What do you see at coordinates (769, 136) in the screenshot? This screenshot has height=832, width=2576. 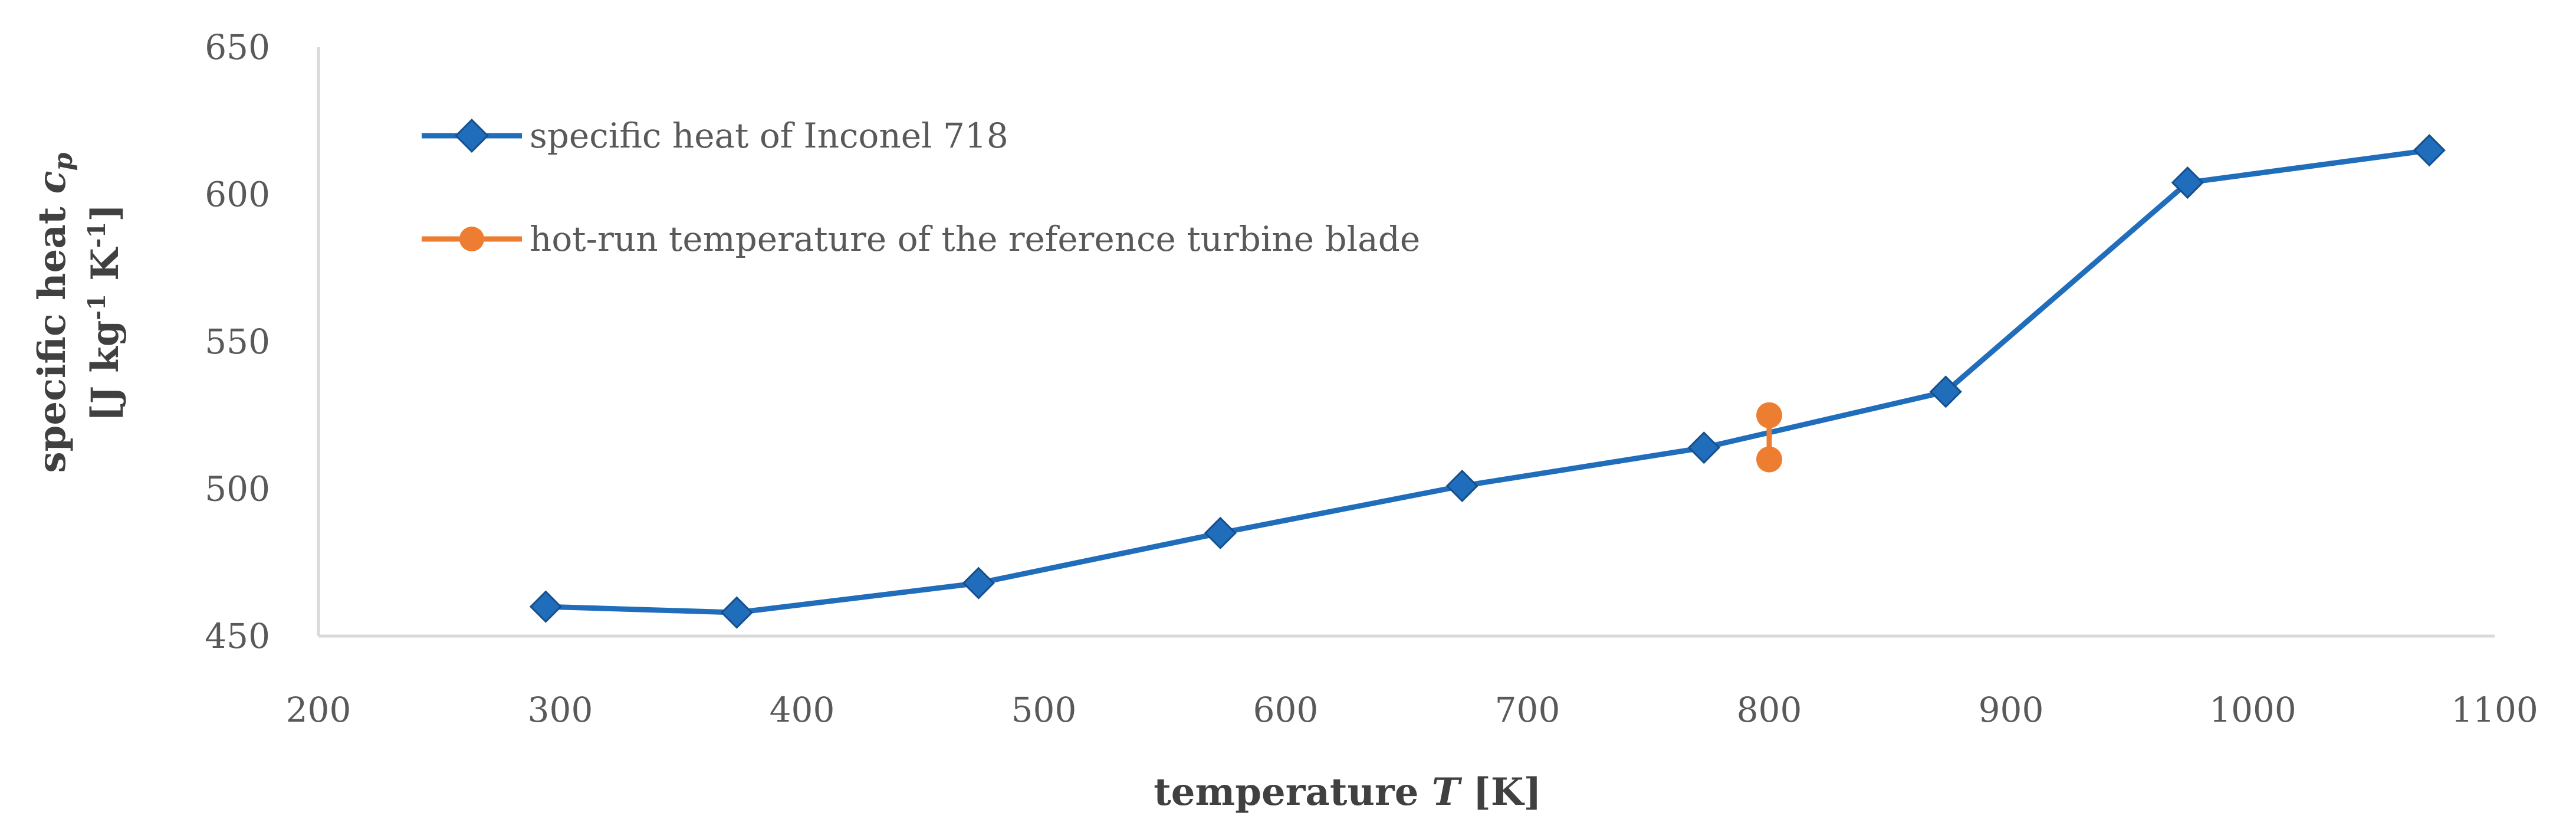 I see `legend-label-inconel: specific heat of Inconel 718` at bounding box center [769, 136].